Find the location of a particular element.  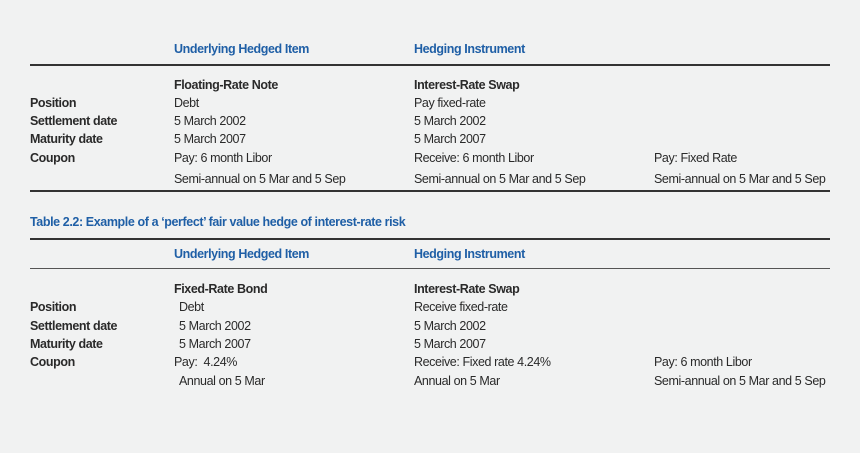

cell-hedging-position: Receive fixed-rate is located at coordinates (461, 307).